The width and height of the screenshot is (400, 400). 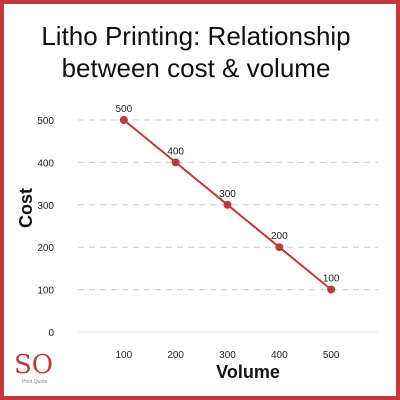 I want to click on x-tick-label: 400, so click(x=279, y=355).